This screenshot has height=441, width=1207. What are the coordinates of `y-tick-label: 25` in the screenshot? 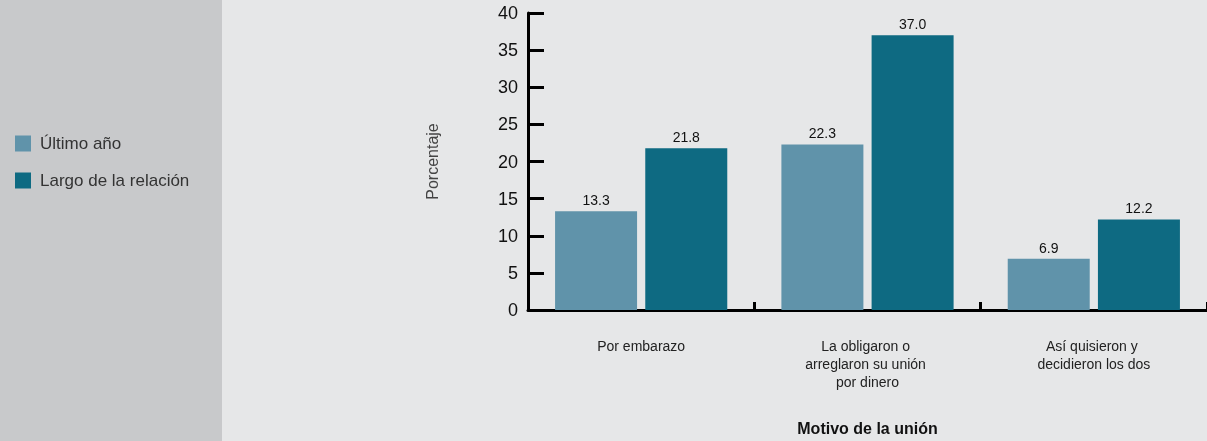 It's located at (507, 124).